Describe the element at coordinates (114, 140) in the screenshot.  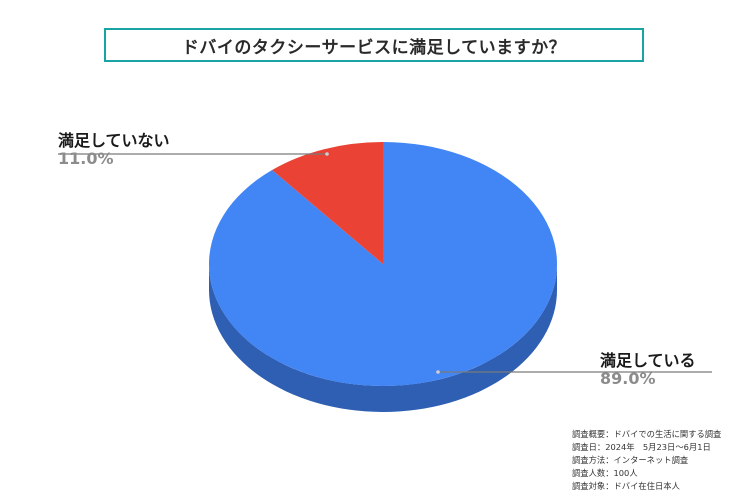
I see `slice-label-name: 満足していない` at that location.